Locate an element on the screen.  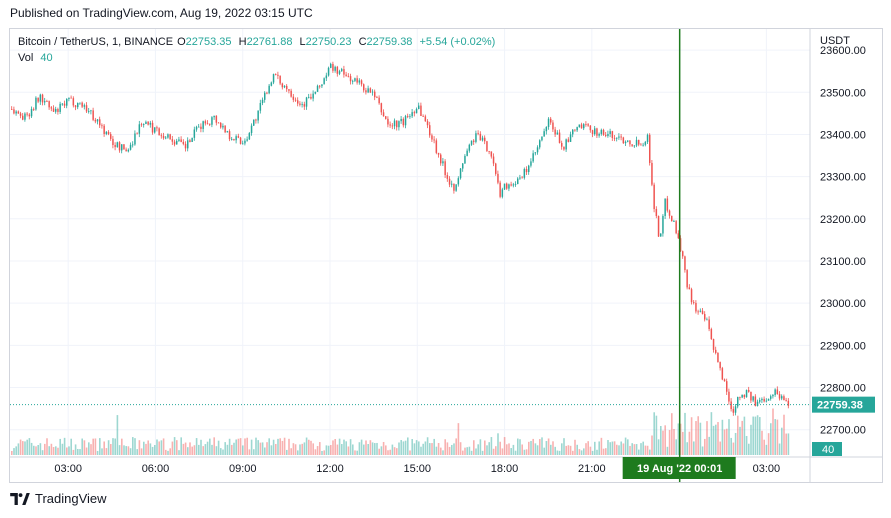
footer-brand: TradingView is located at coordinates (58, 498).